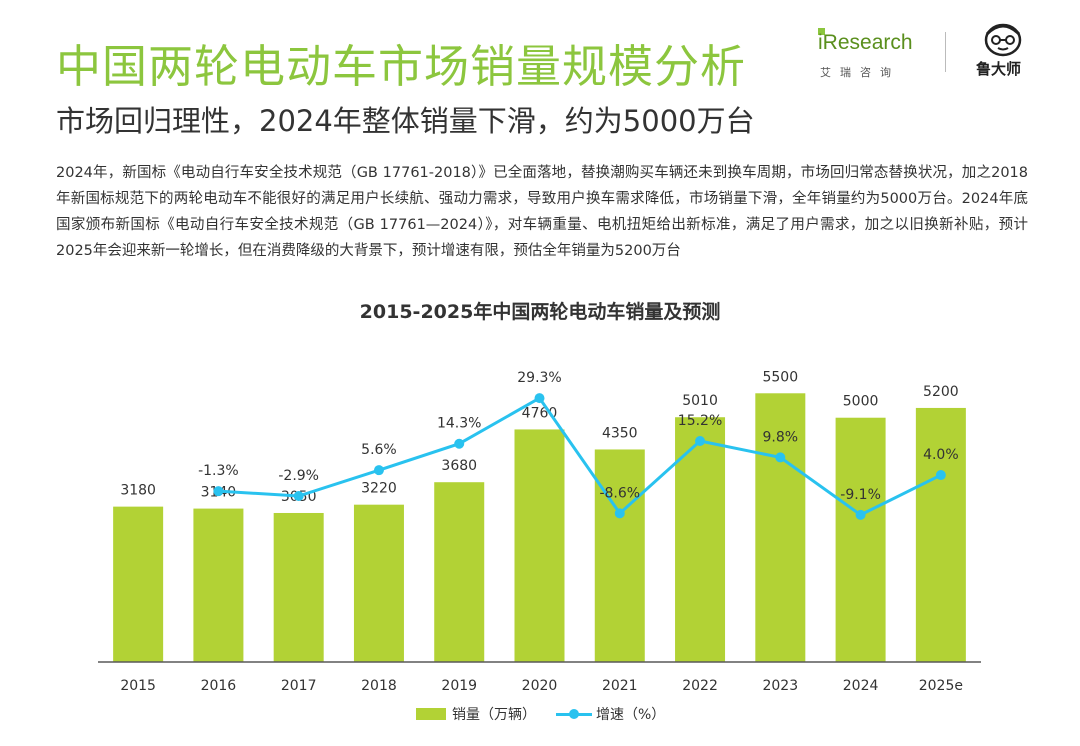  I want to click on iresearch-logo: iResearch 艾瑞咨询, so click(872, 54).